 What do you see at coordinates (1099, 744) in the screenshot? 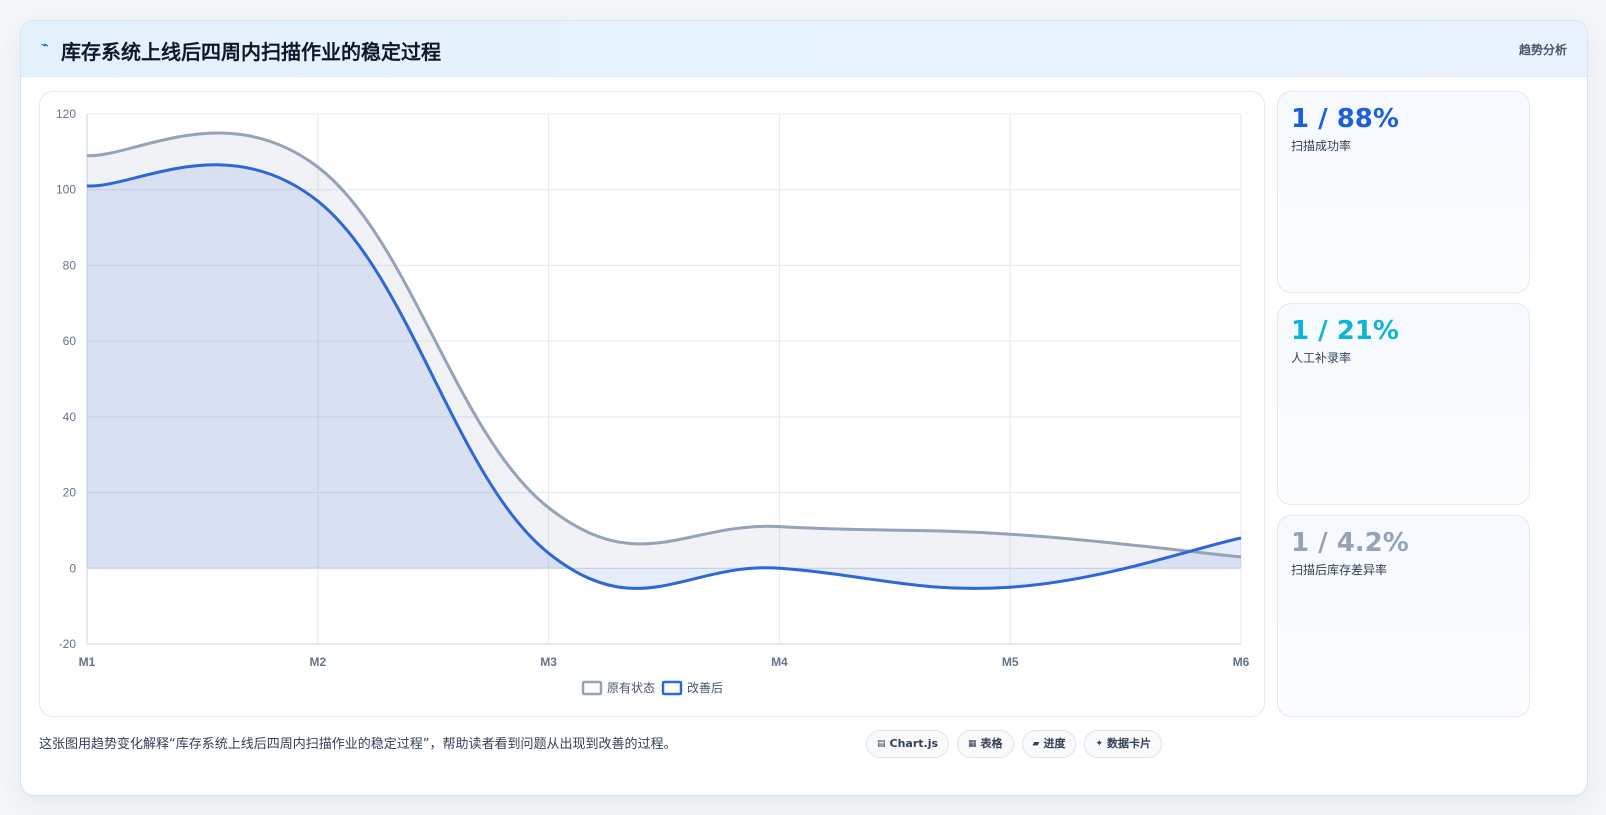
I see `data-card-icon: ✦` at bounding box center [1099, 744].